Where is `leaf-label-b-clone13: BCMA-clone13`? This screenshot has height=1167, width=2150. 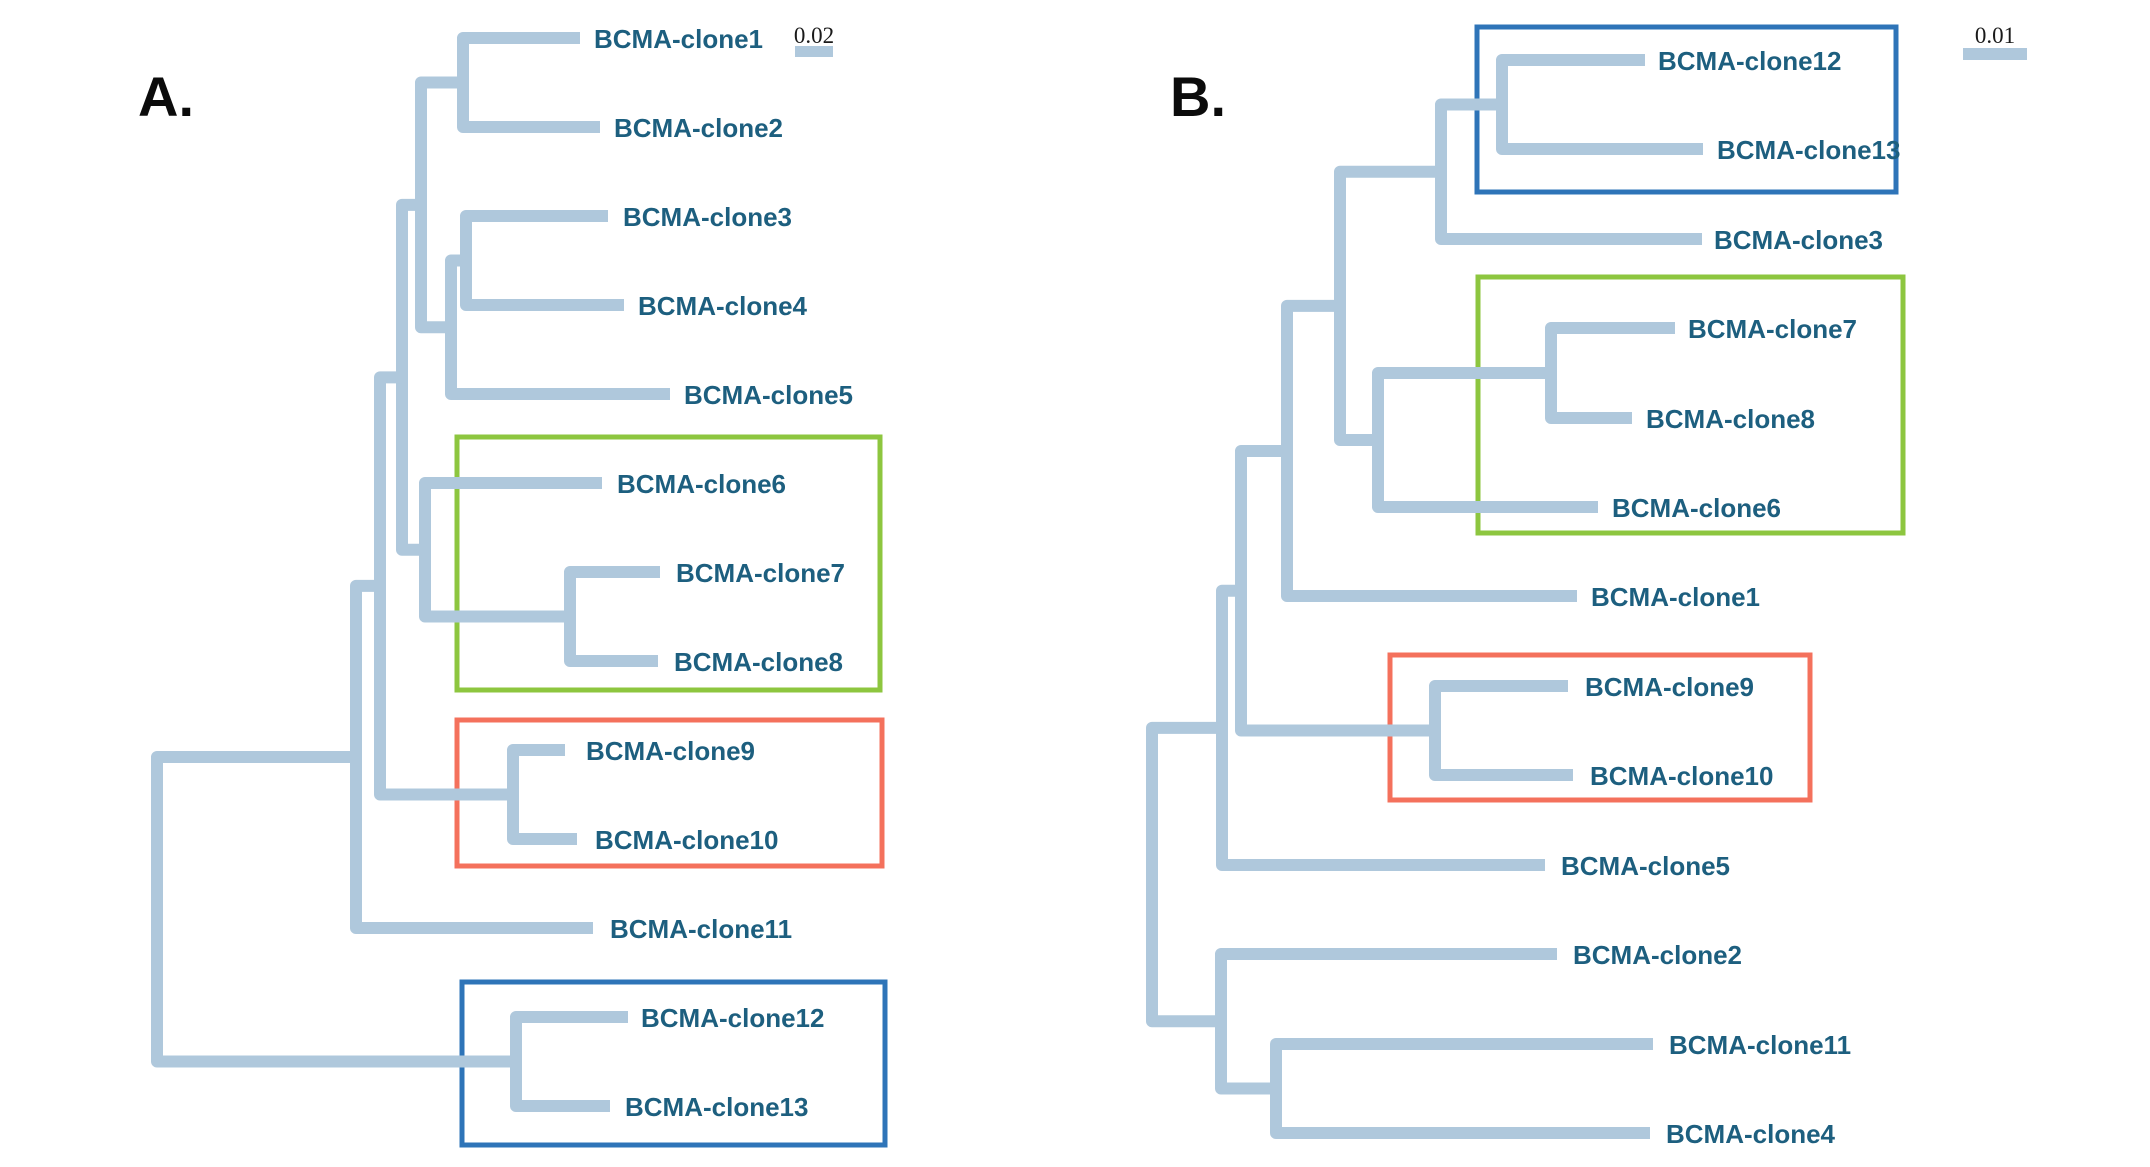
leaf-label-b-clone13: BCMA-clone13 is located at coordinates (1808, 150).